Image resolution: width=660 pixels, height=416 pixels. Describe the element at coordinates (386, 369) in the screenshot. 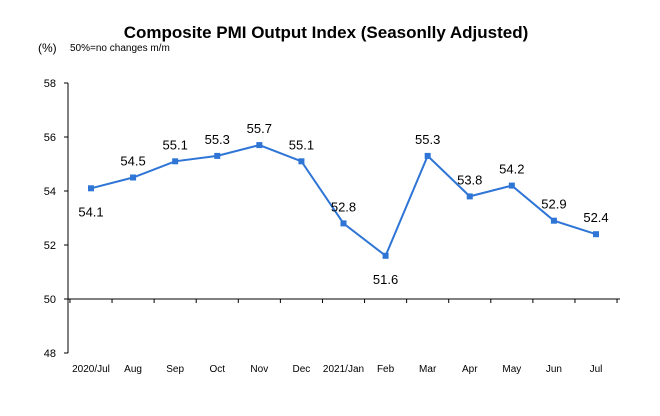

I see `x-tick-label: Feb` at that location.